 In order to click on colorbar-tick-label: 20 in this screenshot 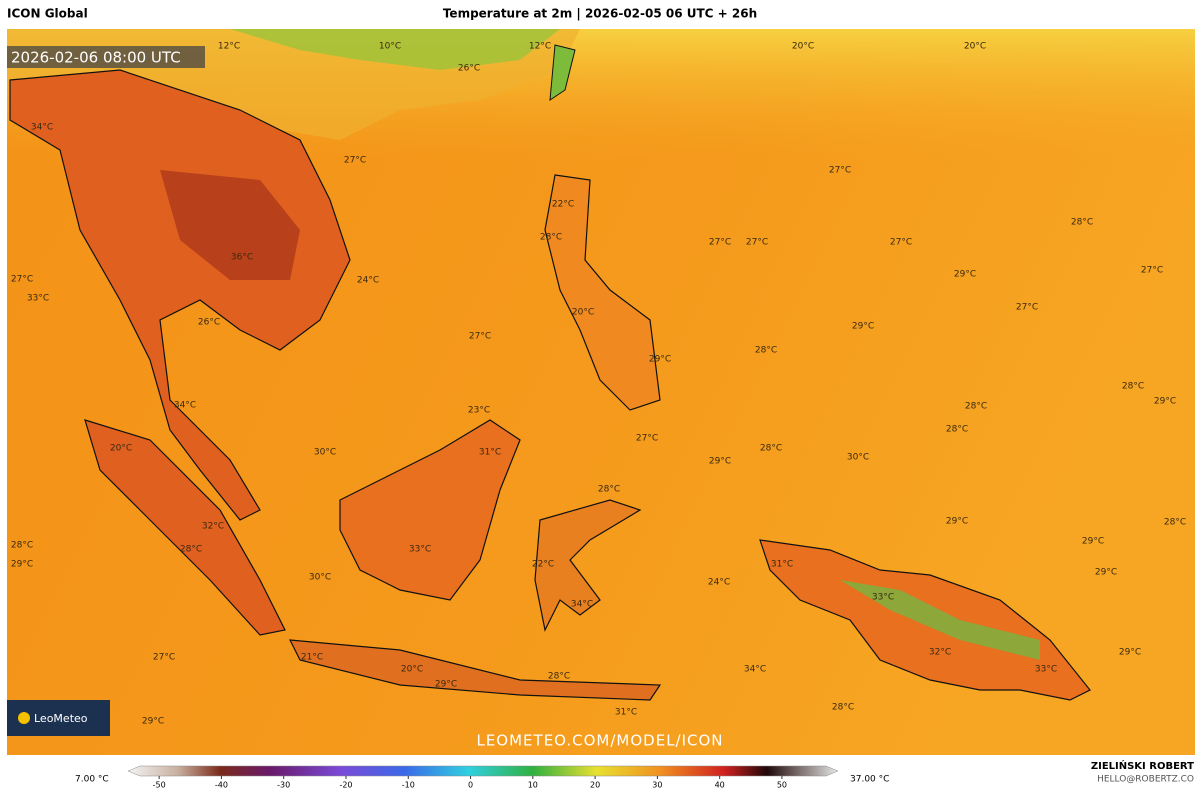, I will do `click(595, 785)`.